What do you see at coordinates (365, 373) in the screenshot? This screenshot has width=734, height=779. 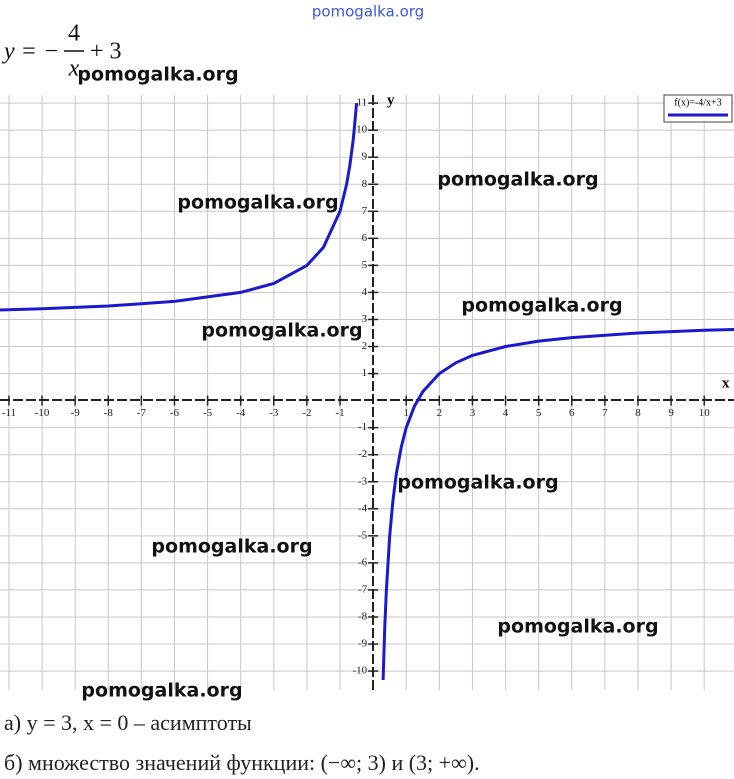 I see `y-tick-label: 1` at bounding box center [365, 373].